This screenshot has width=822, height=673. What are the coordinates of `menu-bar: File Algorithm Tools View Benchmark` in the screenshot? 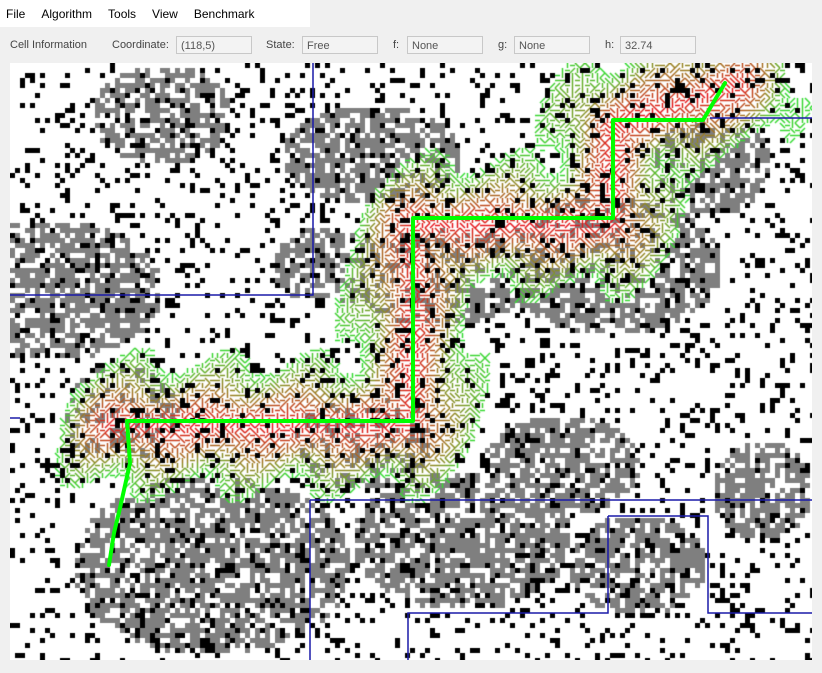 It's located at (155, 13).